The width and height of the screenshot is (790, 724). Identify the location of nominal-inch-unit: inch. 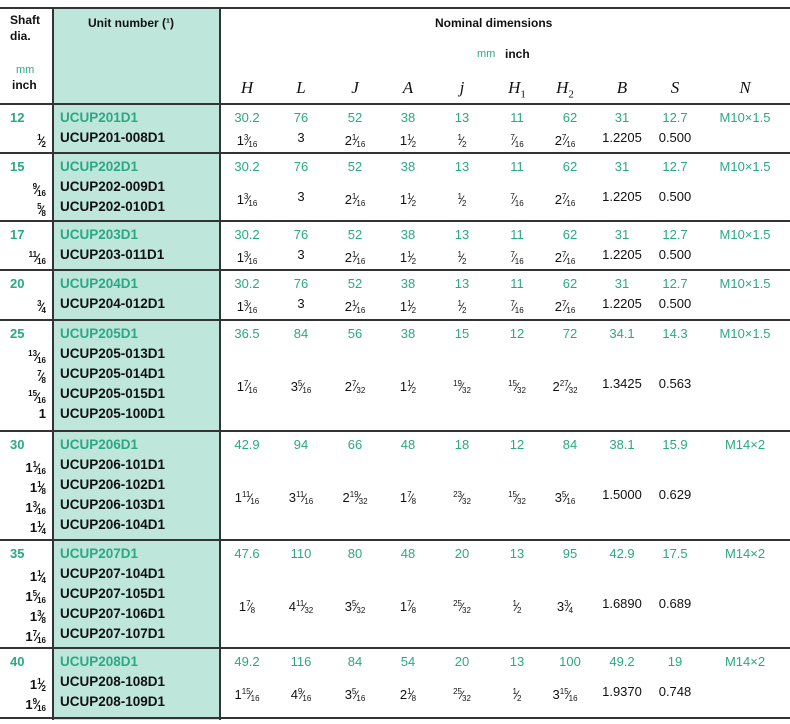
(517, 54).